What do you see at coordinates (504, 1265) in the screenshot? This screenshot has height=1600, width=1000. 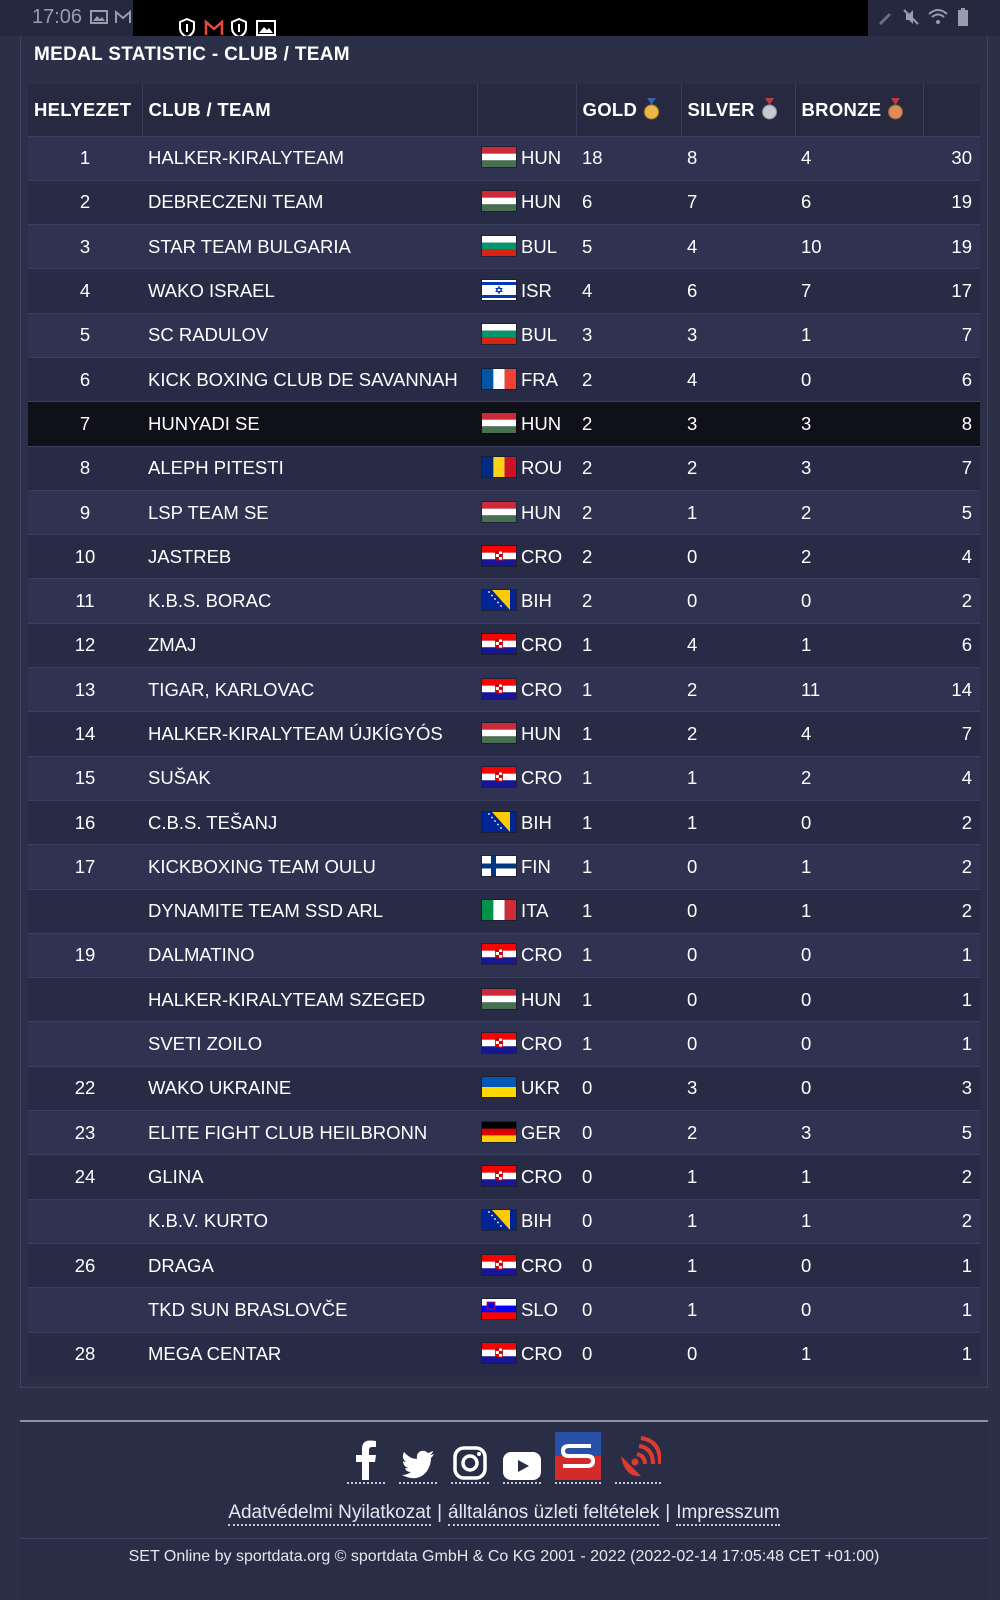 I see `table-row: 26 DRAGA CRO 0 1 0 1` at bounding box center [504, 1265].